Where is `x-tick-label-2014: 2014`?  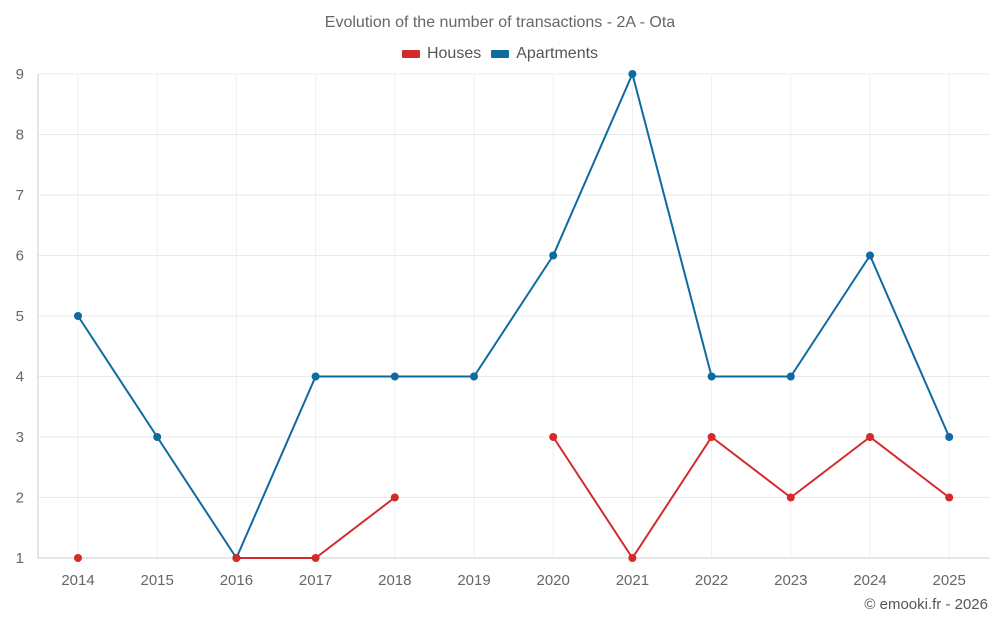
x-tick-label-2014: 2014 is located at coordinates (77, 580).